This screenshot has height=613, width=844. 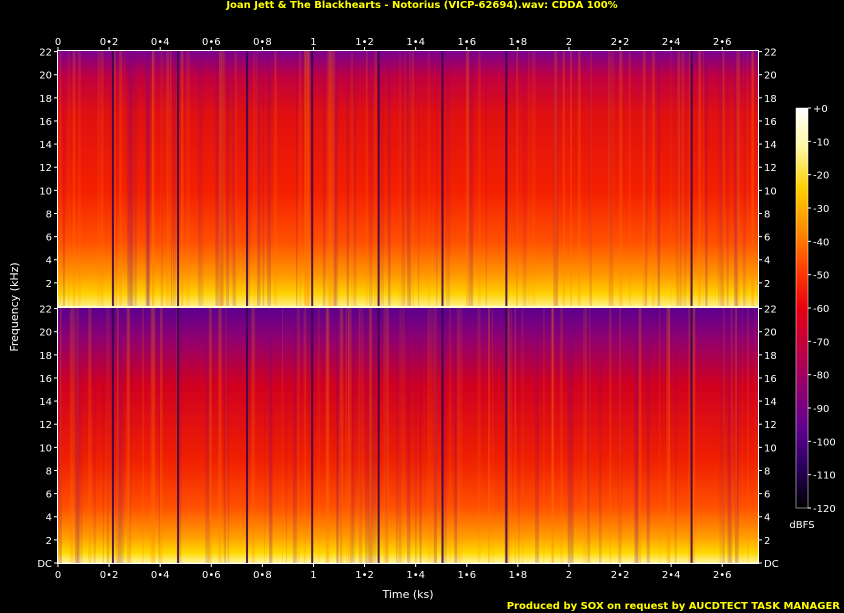 What do you see at coordinates (178, 178) in the screenshot?
I see `track-boundary-left` at bounding box center [178, 178].